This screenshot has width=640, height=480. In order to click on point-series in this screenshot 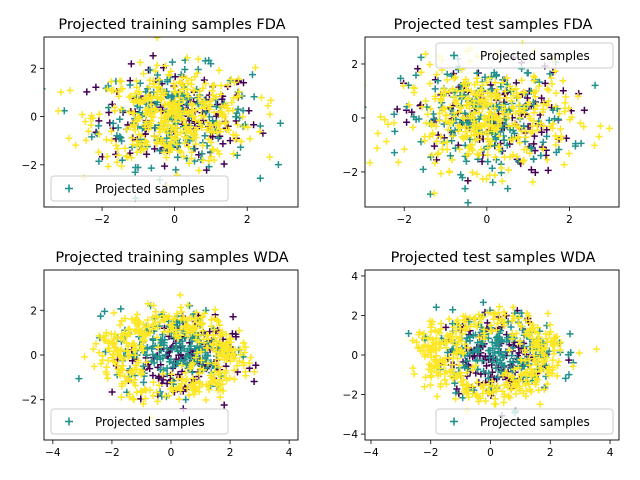, I will do `click(489, 118)`.